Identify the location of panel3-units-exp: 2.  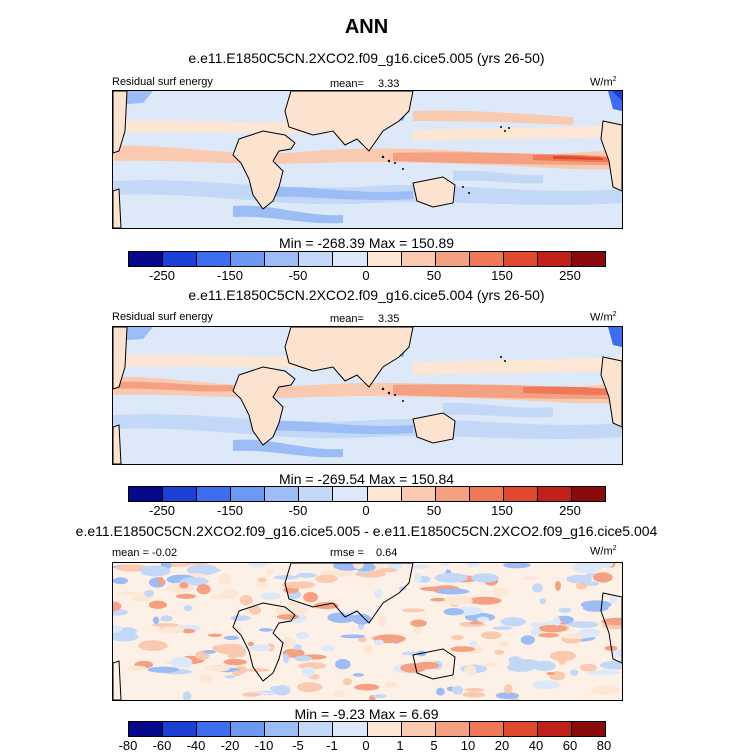
(614, 548).